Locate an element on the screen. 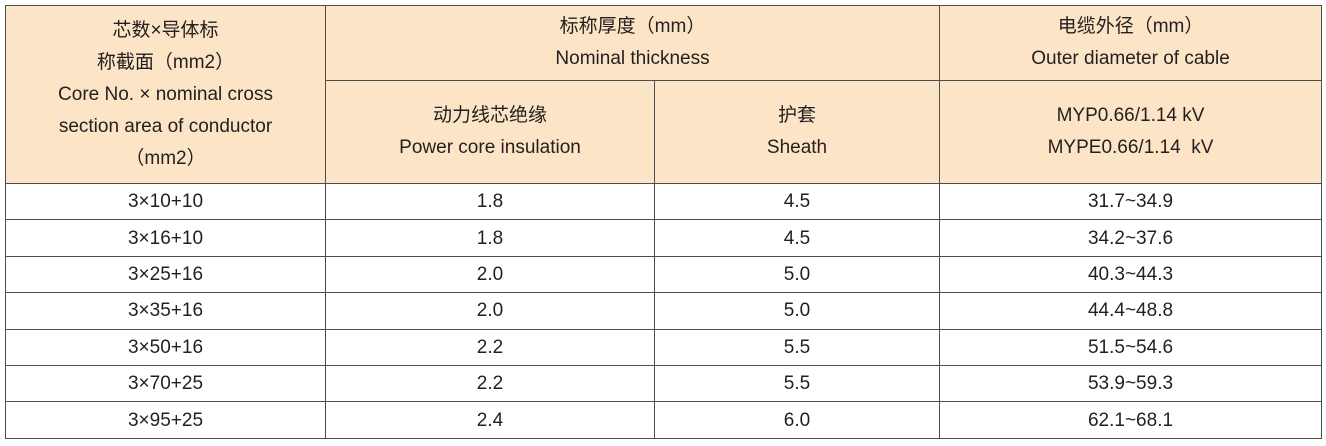  table-cell: 3×50+16 is located at coordinates (165, 347).